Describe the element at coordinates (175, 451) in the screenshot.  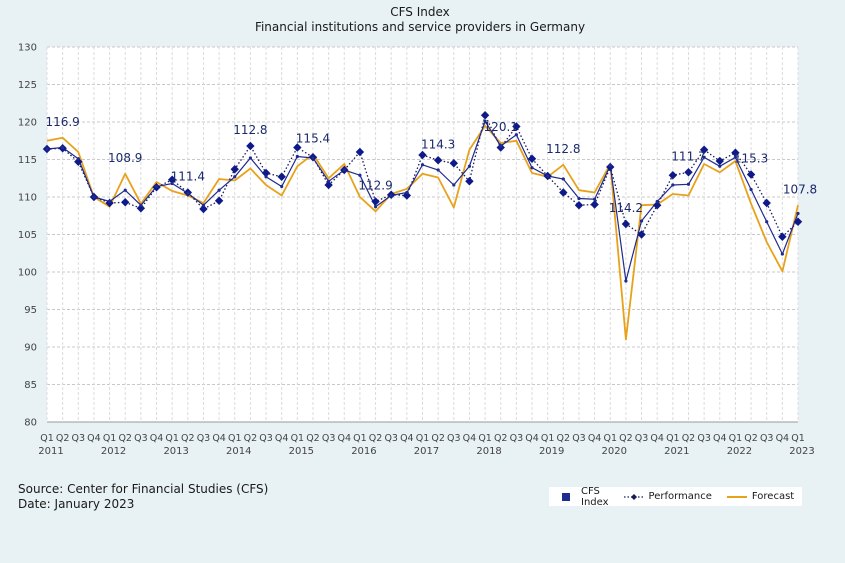
I see `x-year-label: 2013` at that location.